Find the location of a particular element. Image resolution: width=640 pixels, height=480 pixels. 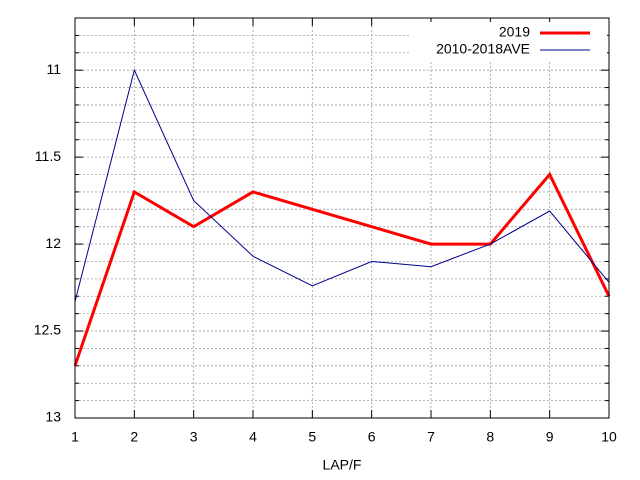

y-tick-label: 12 is located at coordinates (53, 243).